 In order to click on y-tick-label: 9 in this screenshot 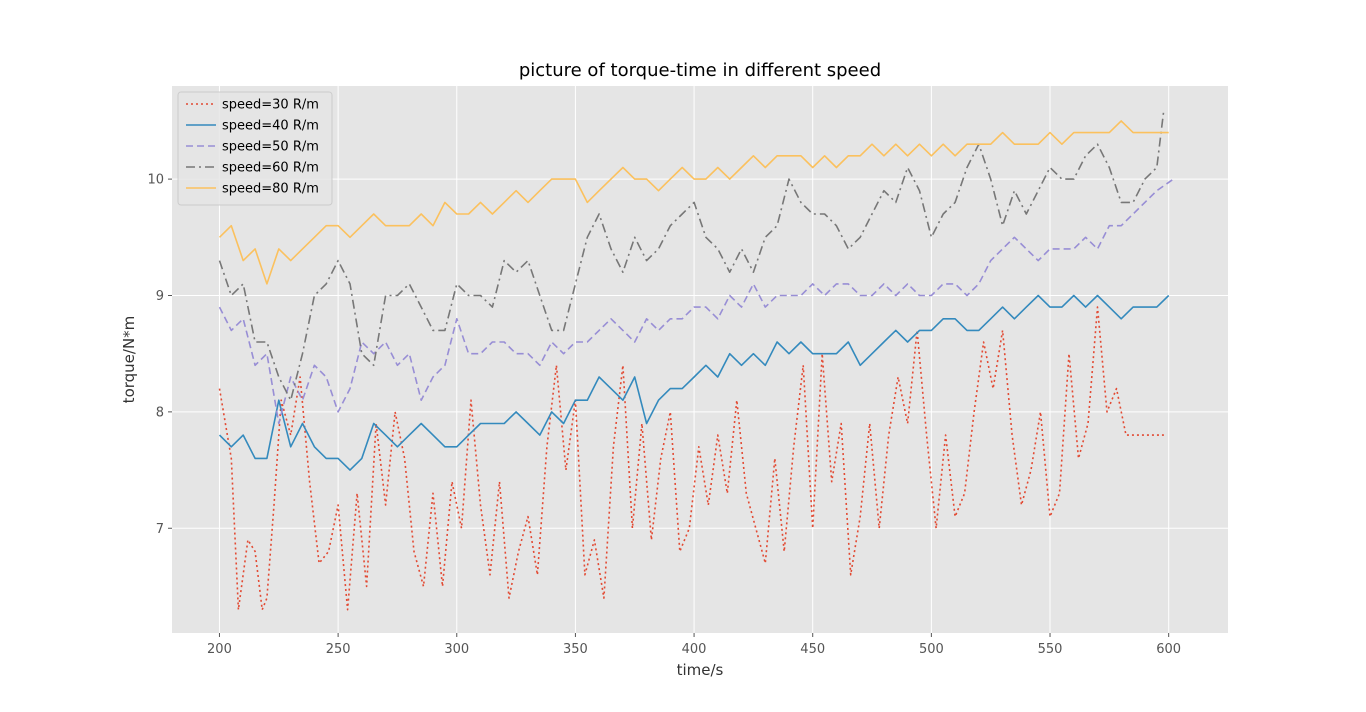, I will do `click(160, 296)`.